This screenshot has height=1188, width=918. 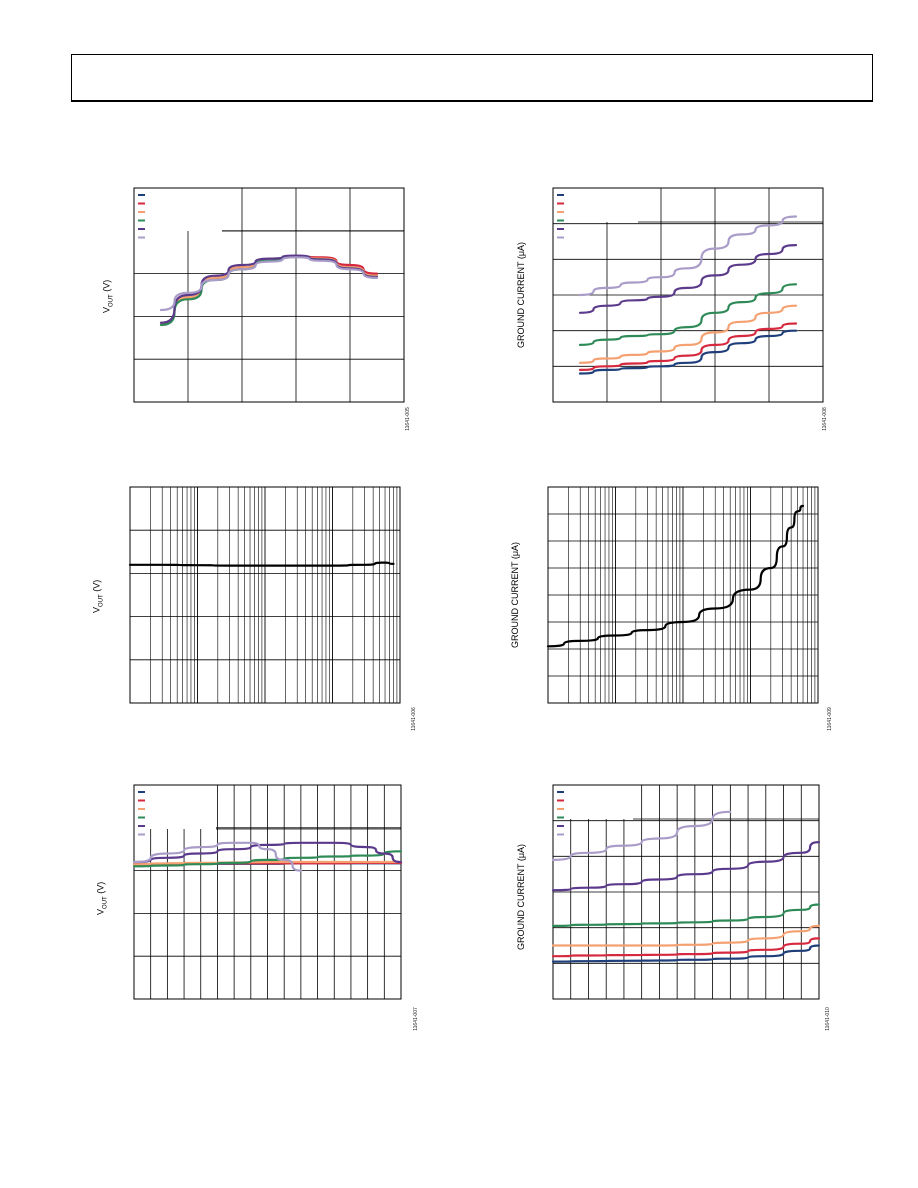 I want to click on chart-ground-current-vs-input-voltage, so click(x=686, y=892).